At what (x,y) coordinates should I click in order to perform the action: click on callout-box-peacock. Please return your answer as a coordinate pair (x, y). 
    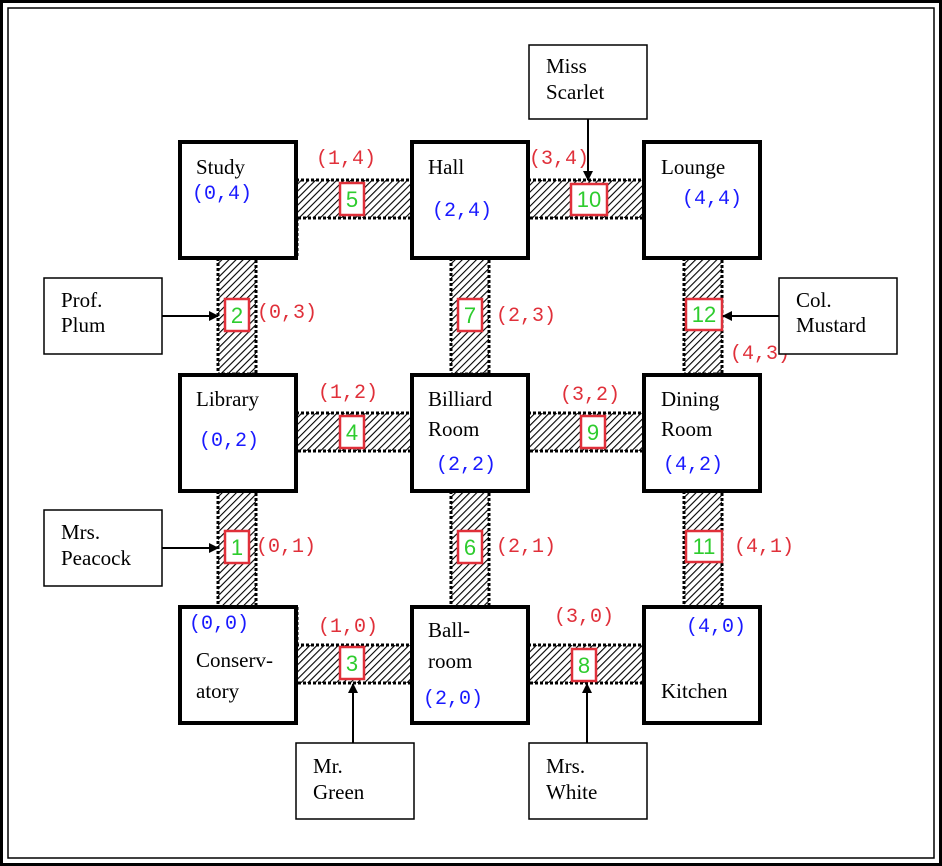
    Looking at the image, I should click on (103, 548).